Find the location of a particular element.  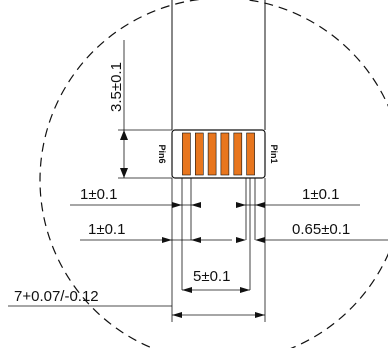

left-margin-lower-label: 1±0.1 is located at coordinates (106, 229).